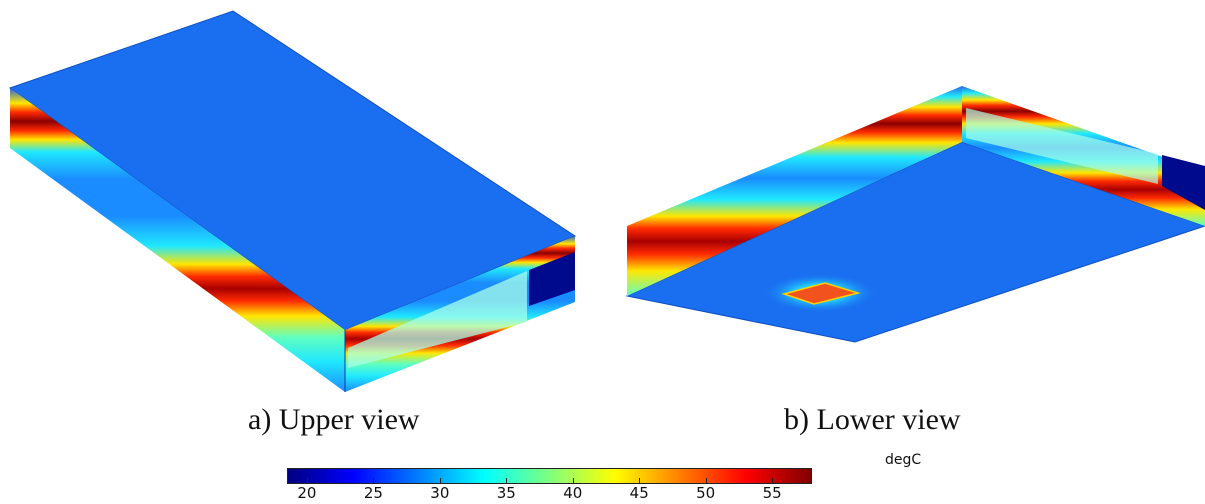 The image size is (1205, 504). Describe the element at coordinates (1183, 182) in the screenshot. I see `lower-cold-block` at that location.